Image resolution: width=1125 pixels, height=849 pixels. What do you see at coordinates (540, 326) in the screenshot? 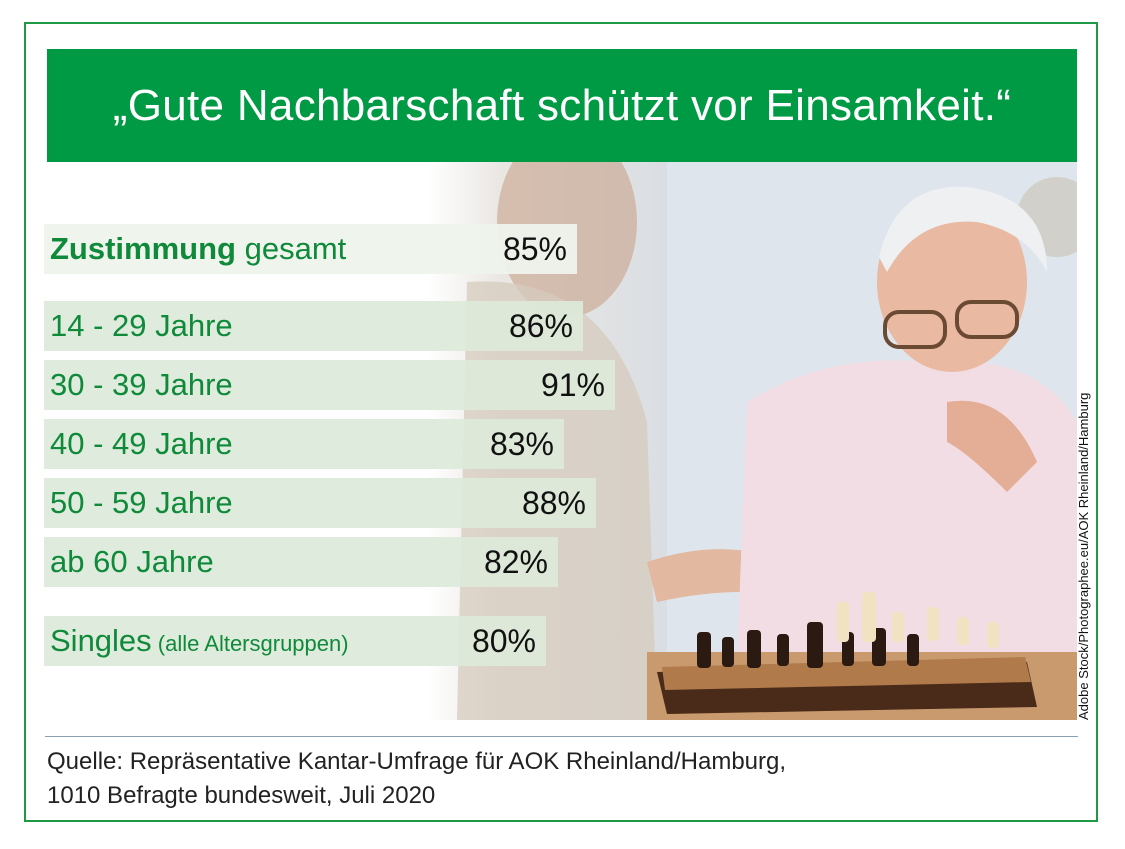
I see `value-label-1: 86%` at bounding box center [540, 326].